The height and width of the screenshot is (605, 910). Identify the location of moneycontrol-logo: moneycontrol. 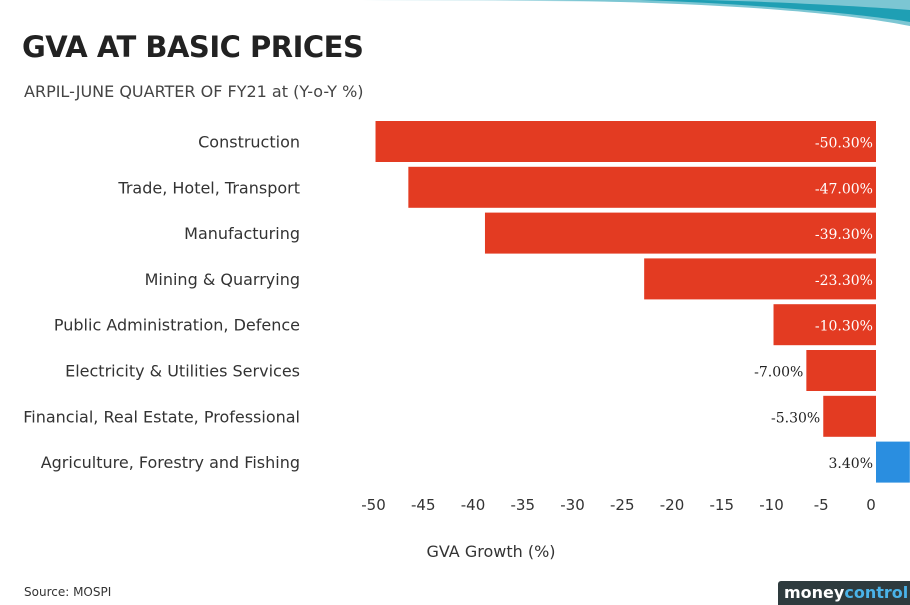
(844, 593).